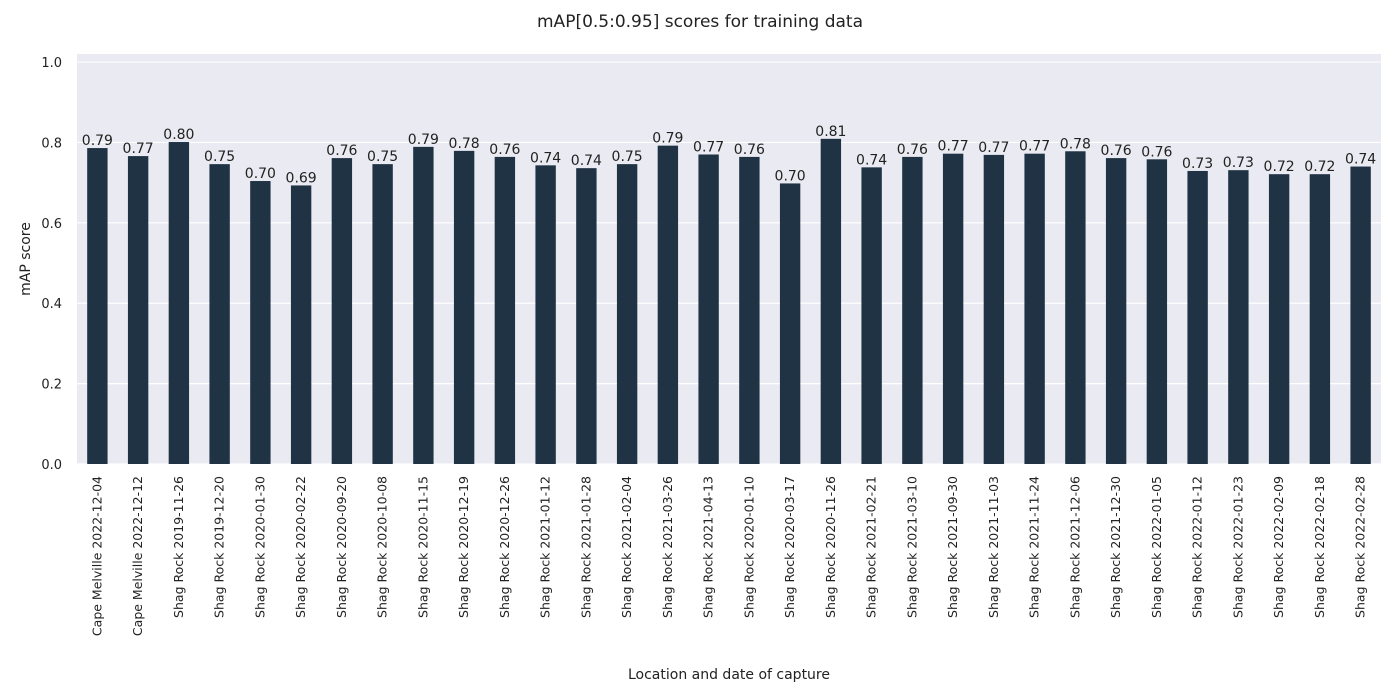 The image size is (1400, 700). What do you see at coordinates (51, 465) in the screenshot?
I see `y-tick-label: 0.0` at bounding box center [51, 465].